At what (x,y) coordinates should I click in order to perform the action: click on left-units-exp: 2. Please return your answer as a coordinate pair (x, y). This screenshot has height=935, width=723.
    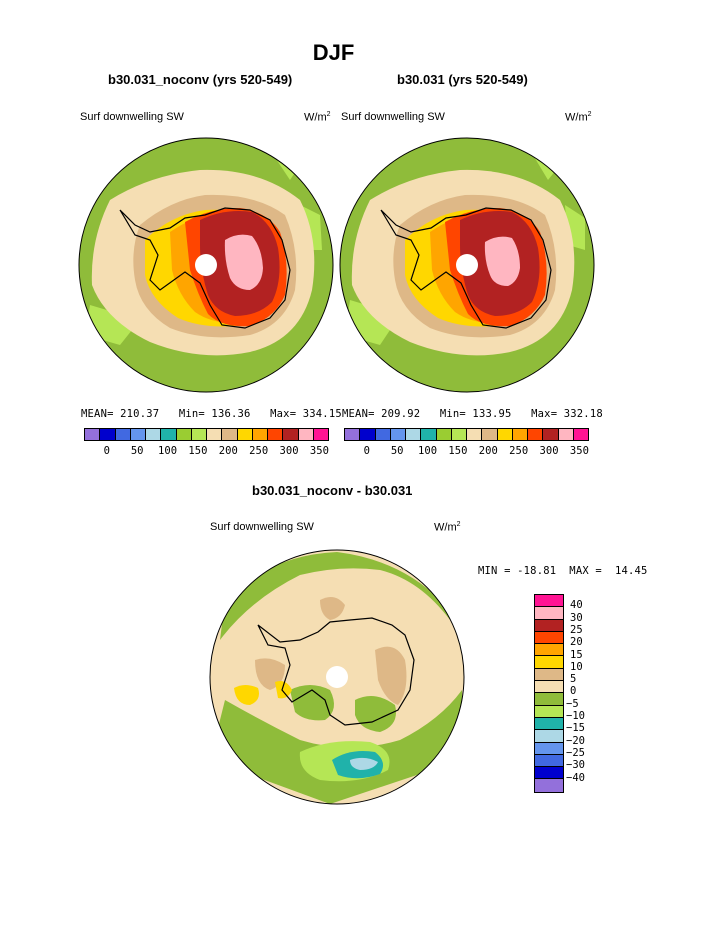
    Looking at the image, I should click on (328, 114).